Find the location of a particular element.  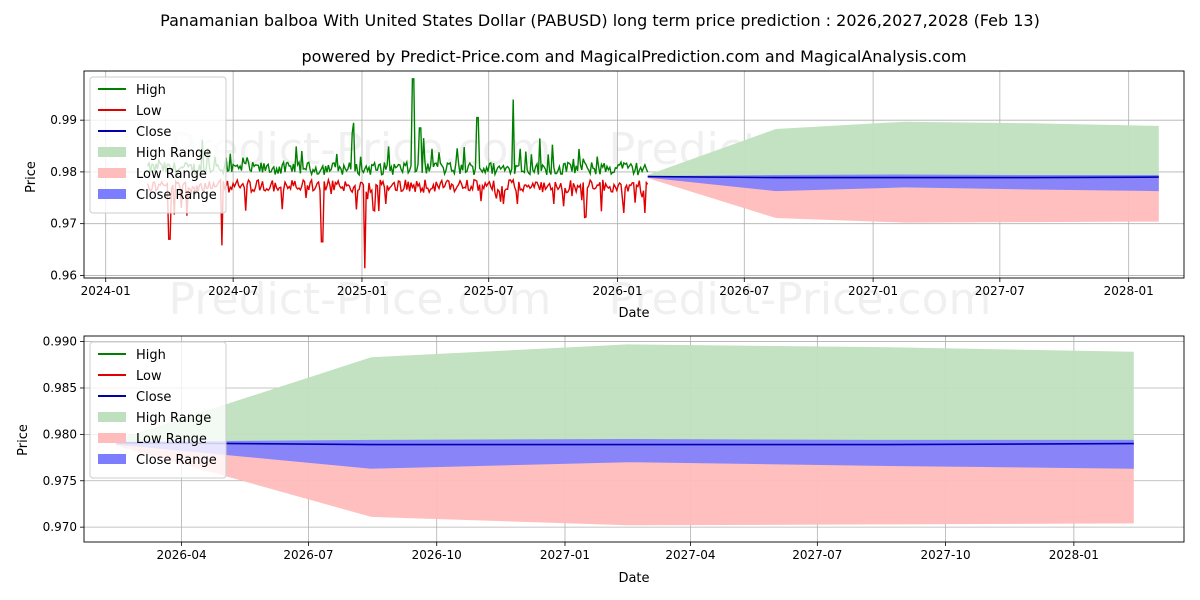

y-tick-label: 0.99 is located at coordinates (63, 120).